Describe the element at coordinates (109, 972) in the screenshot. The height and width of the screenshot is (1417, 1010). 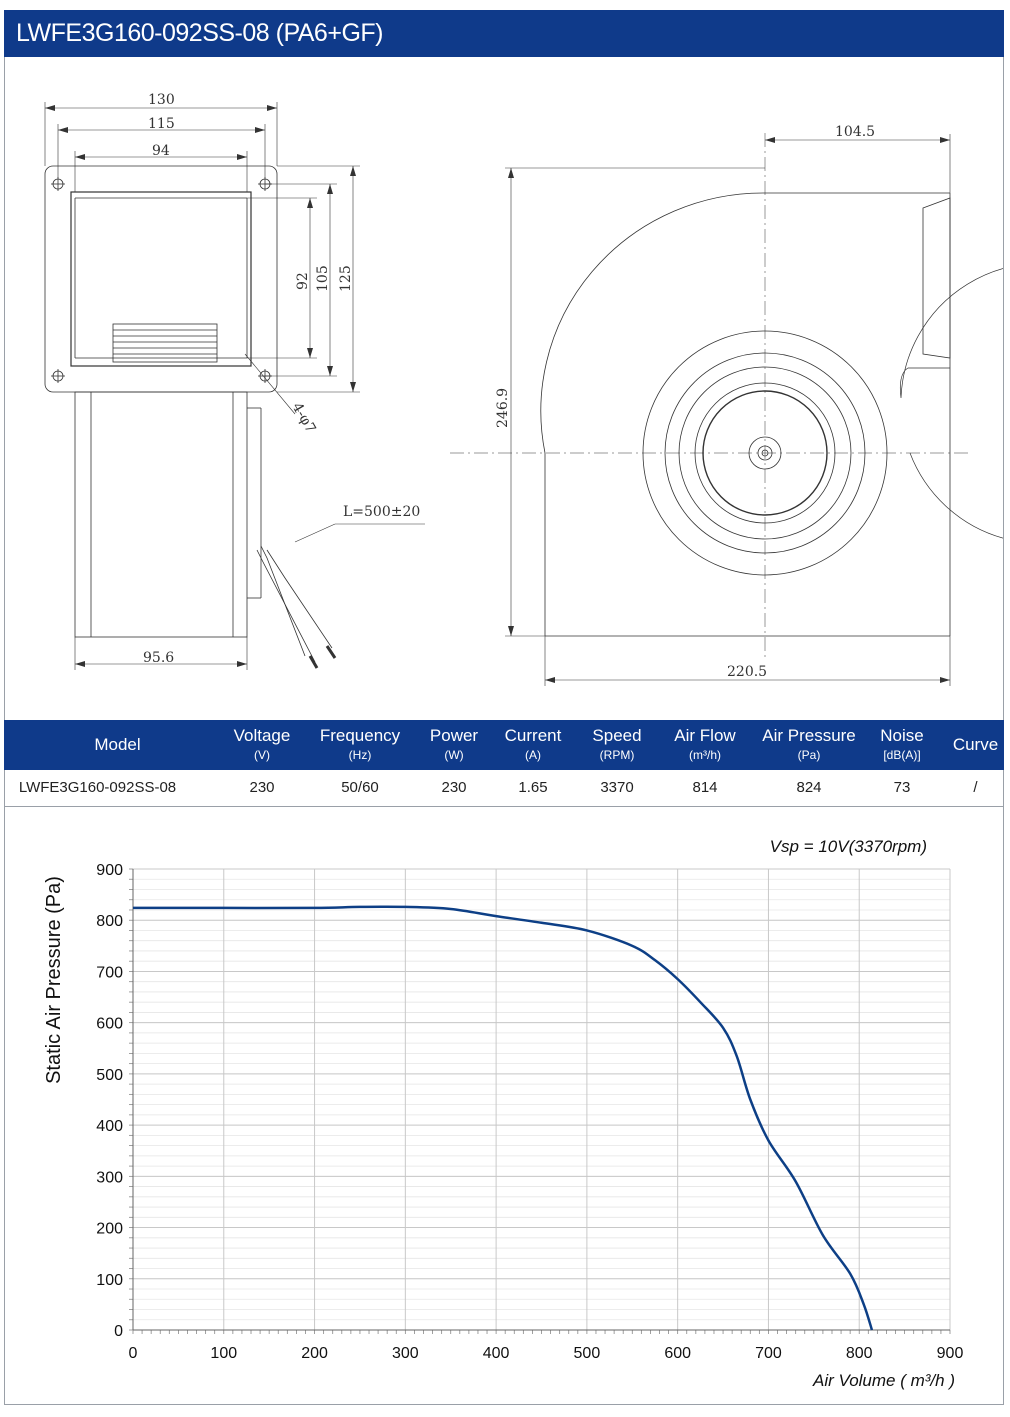
I see `y-tick-label: 700` at that location.